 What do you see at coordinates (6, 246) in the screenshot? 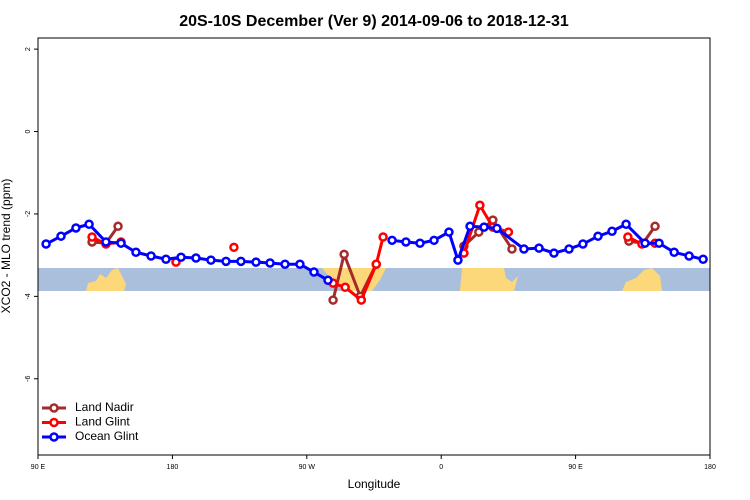
I see `y-axis-label: XCO2 - MLO trend (ppm)` at bounding box center [6, 246].